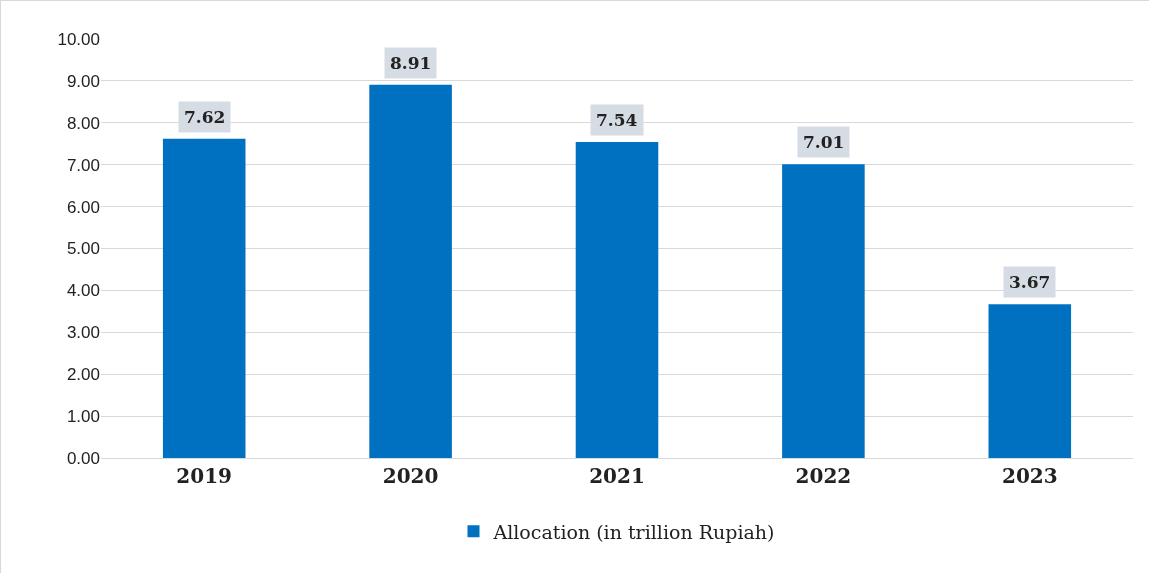 This screenshot has height=573, width=1149. I want to click on y-tick-label: 8.00, so click(83, 123).